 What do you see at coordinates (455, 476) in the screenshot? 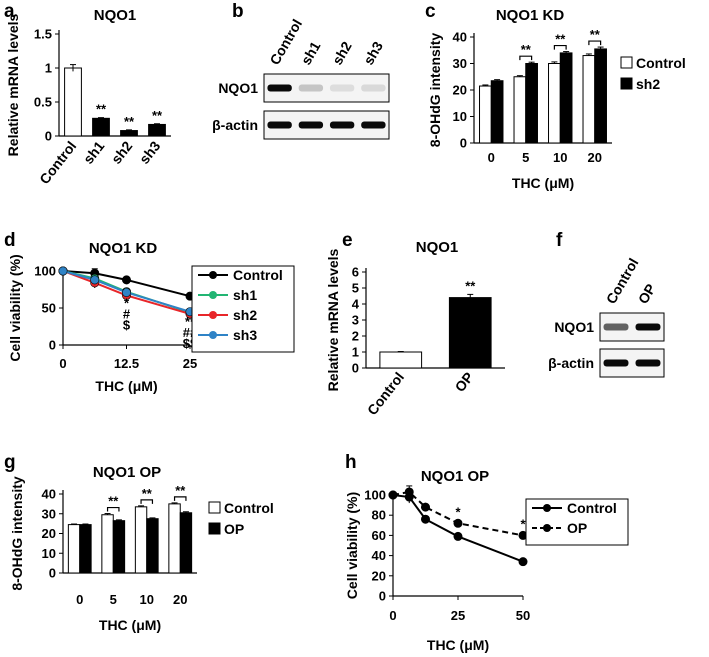
I see `chart-title: NQO1 OP` at bounding box center [455, 476].